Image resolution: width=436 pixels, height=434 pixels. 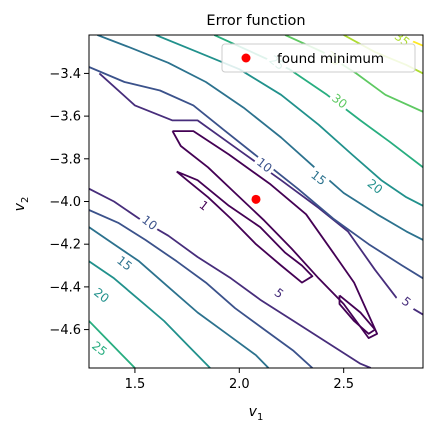 I want to click on x-tick-label: 1.5, so click(x=135, y=384).